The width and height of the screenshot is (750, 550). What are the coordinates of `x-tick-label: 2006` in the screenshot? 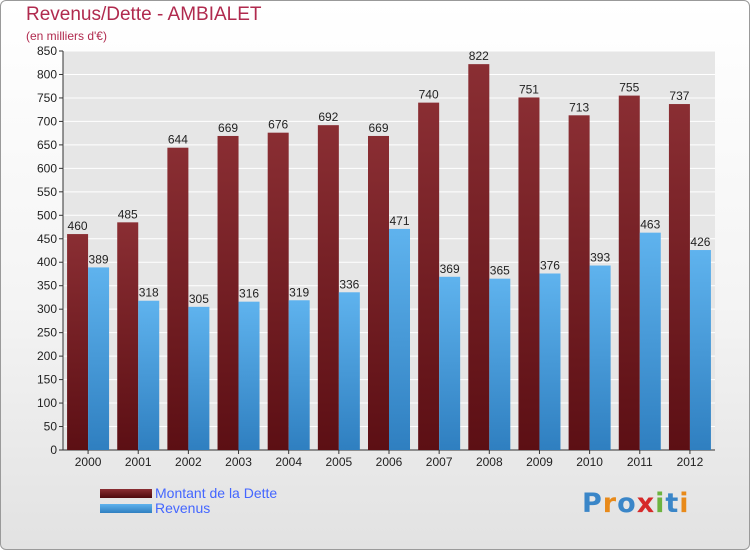 It's located at (389, 462).